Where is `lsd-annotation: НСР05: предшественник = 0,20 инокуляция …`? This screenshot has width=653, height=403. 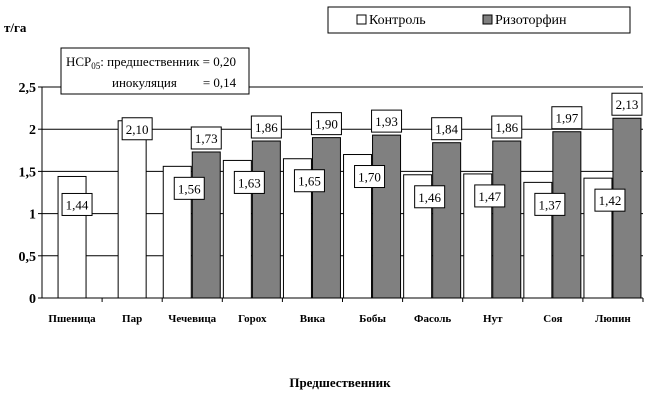 lsd-annotation: НСР05: предшественник = 0,20 инокуляция … is located at coordinates (155, 71).